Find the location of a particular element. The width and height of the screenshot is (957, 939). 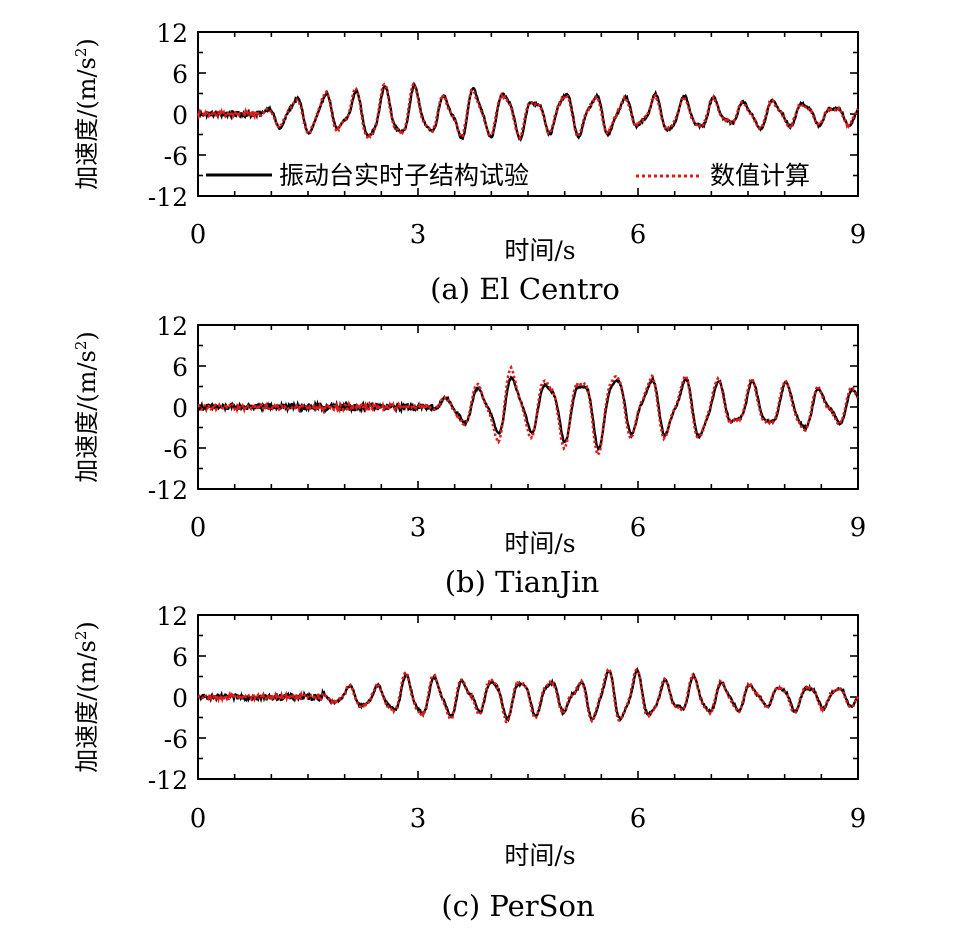

legend-label-experiment: 振动台实时子结构试验 is located at coordinates (404, 175).